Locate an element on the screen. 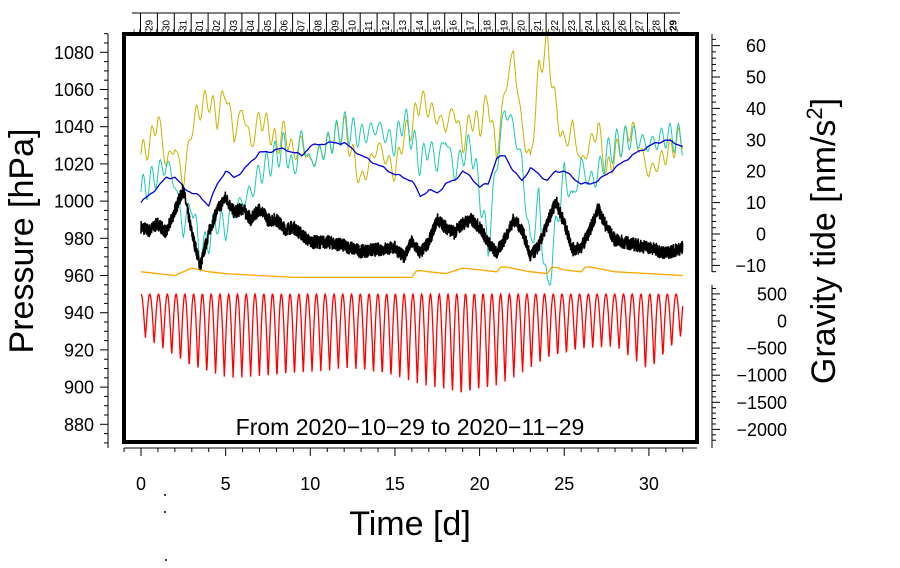 This screenshot has width=900, height=568. x-axis-tick-label: 10 is located at coordinates (310, 484).